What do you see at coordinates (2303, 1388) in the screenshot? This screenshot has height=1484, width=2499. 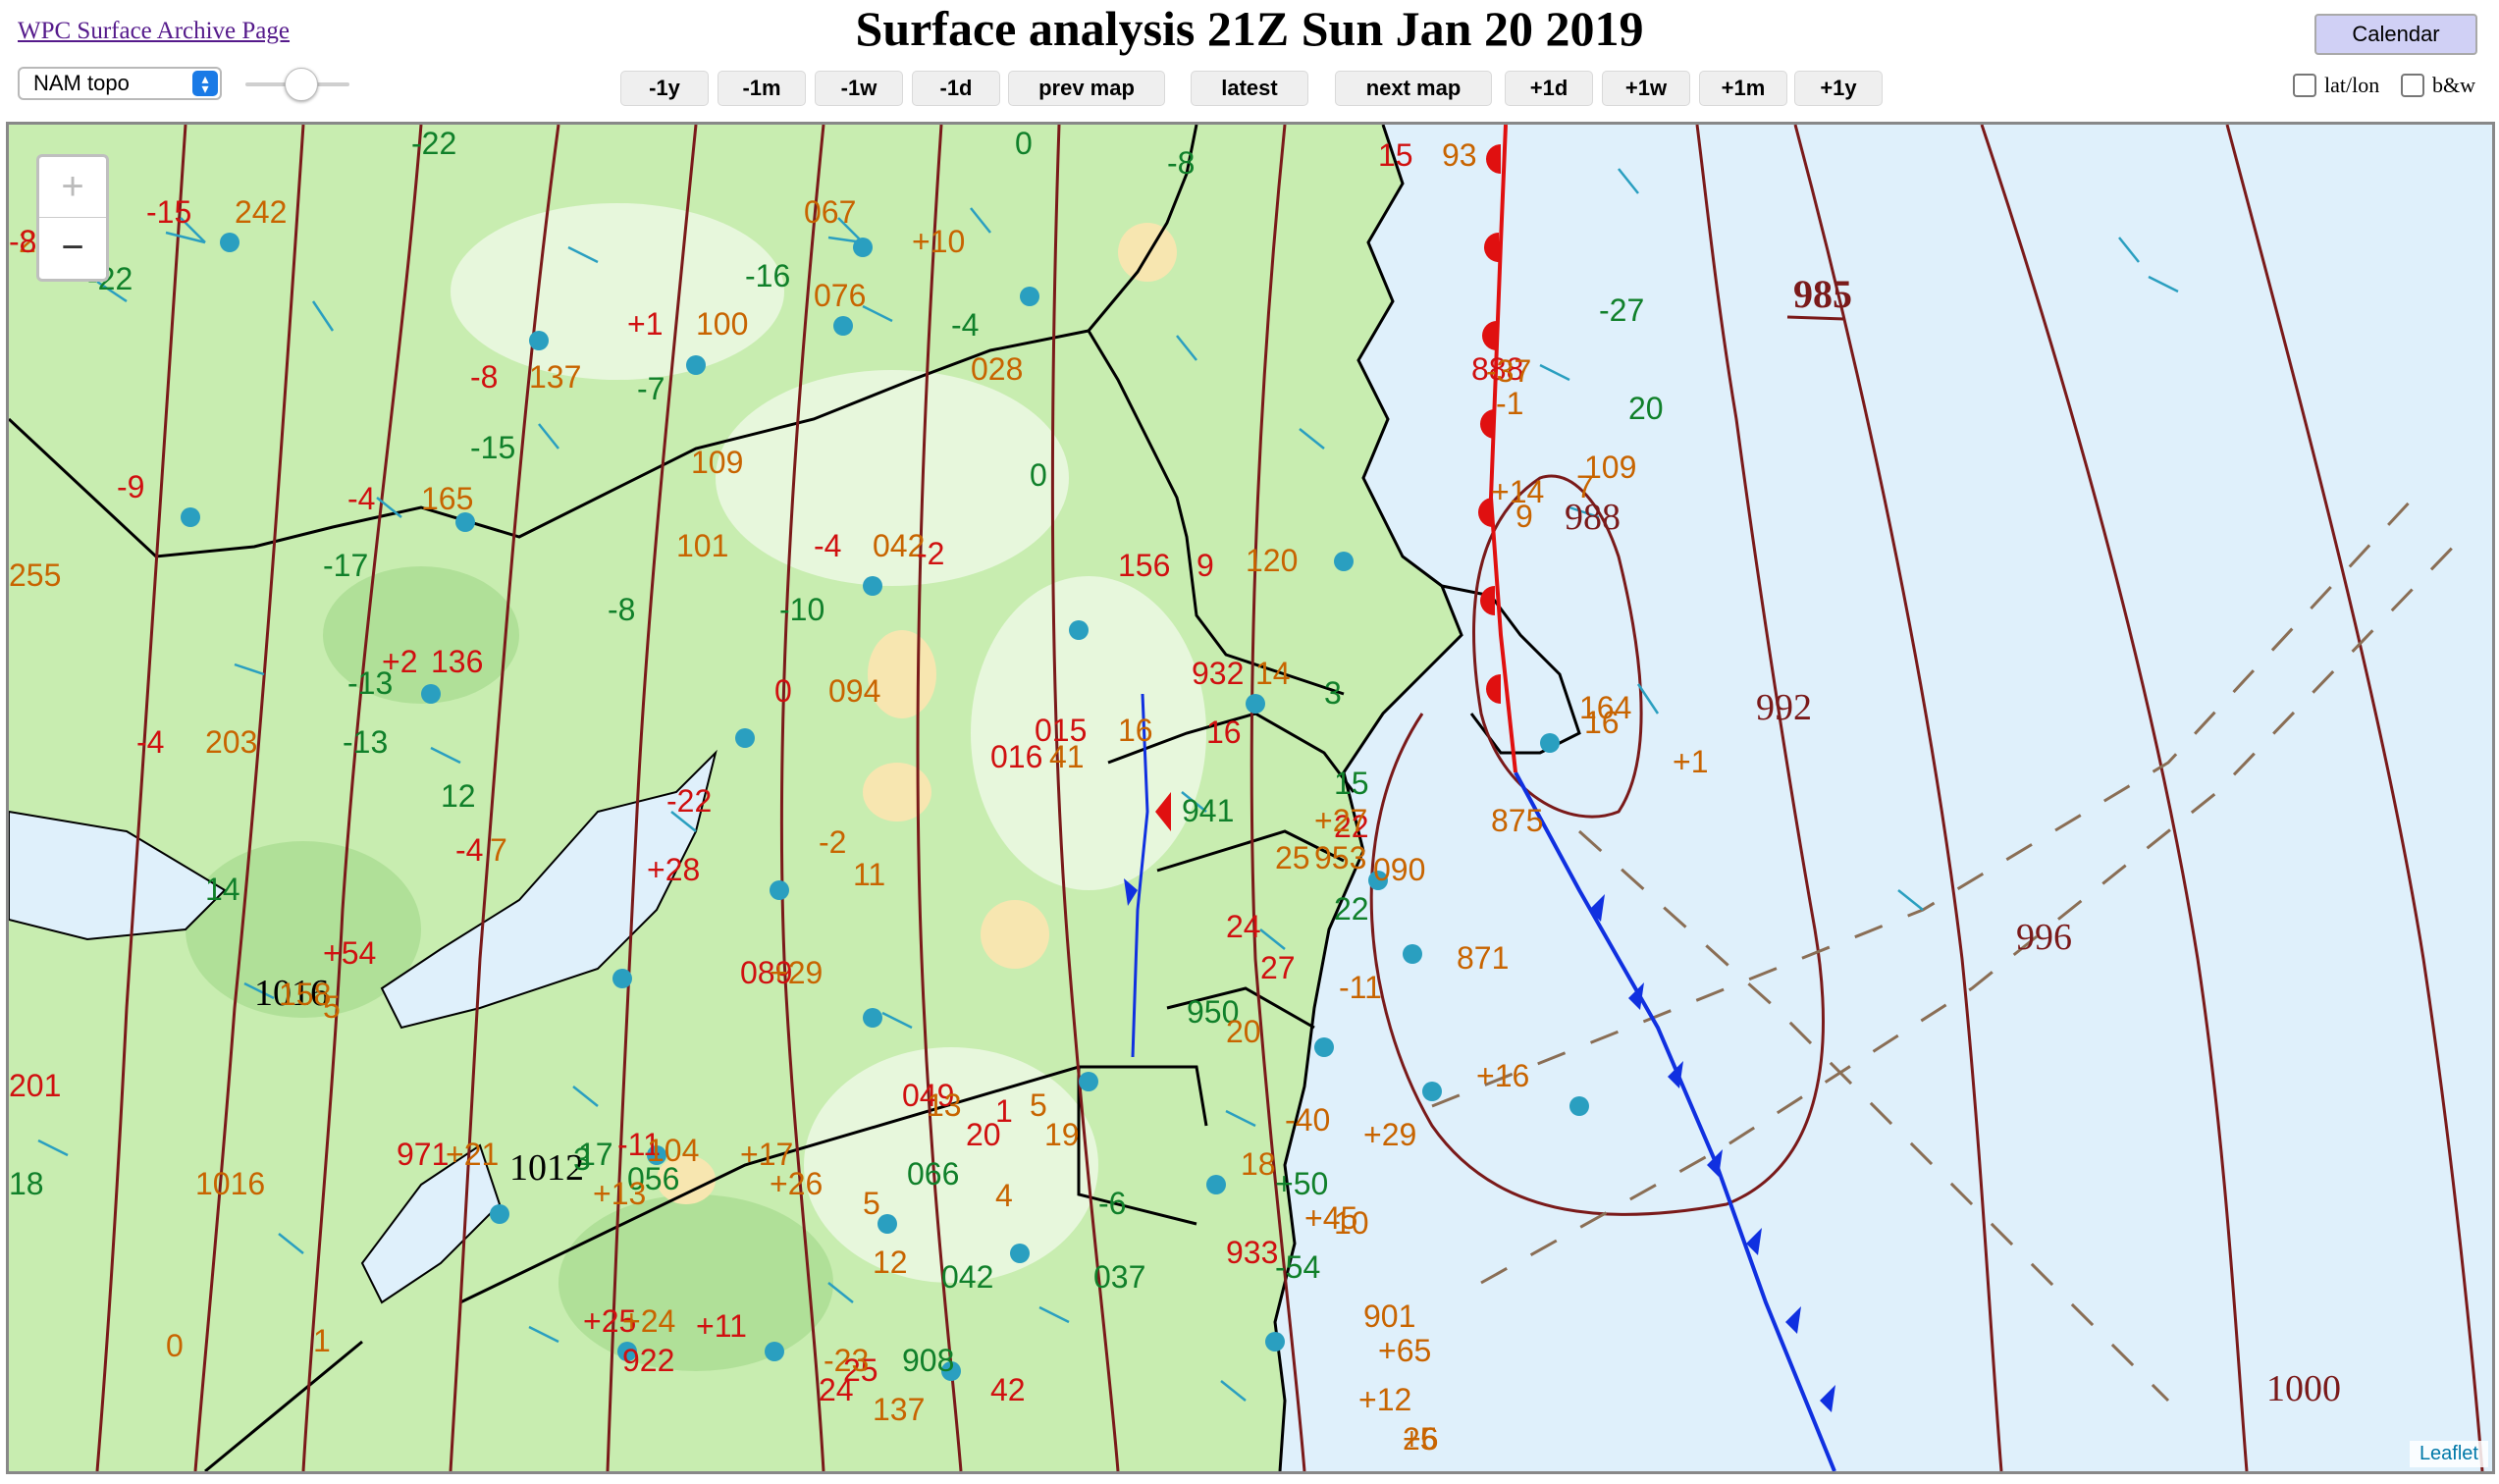 I see `isobar-label: 1000` at bounding box center [2303, 1388].